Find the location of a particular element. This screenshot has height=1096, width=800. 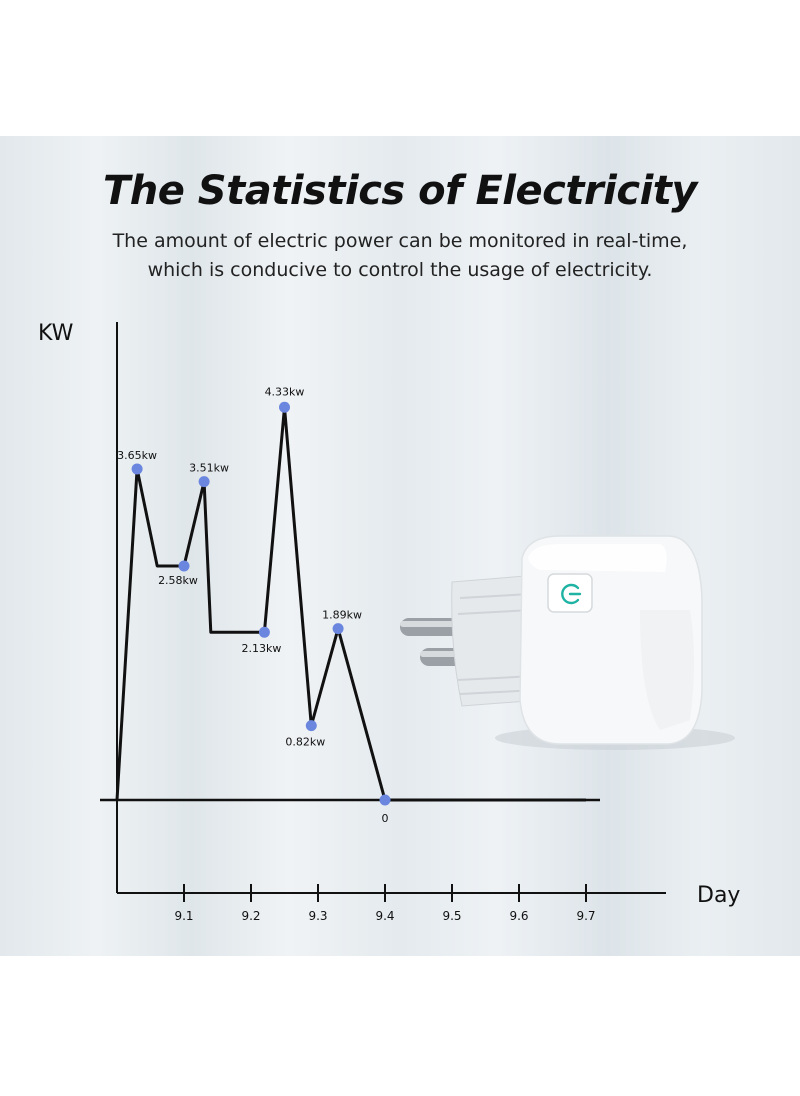

x-tick-label: 9.5 is located at coordinates (451, 916).